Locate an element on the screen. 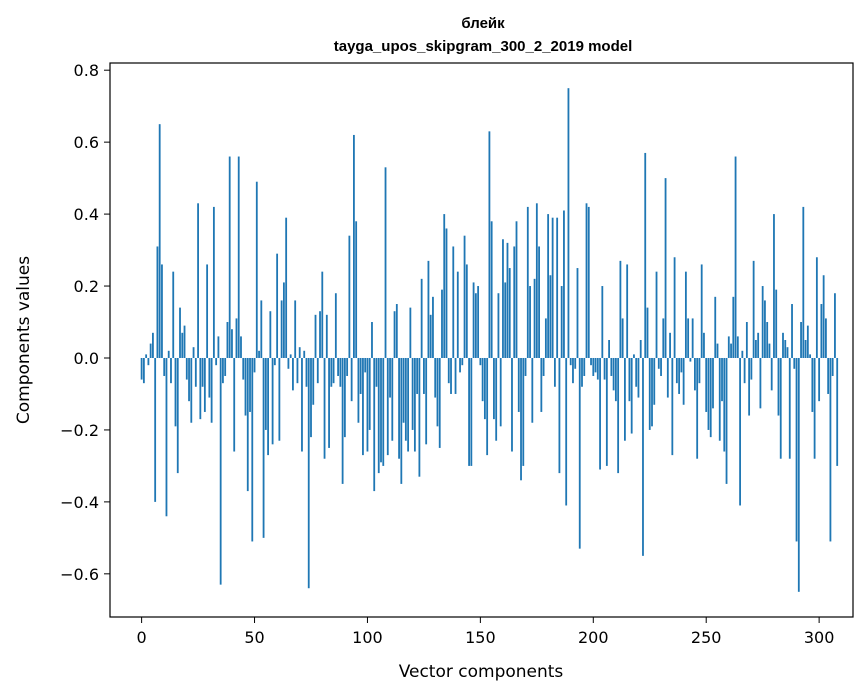 This screenshot has height=696, width=867. y-tick-label: 0.6 is located at coordinates (86, 142).